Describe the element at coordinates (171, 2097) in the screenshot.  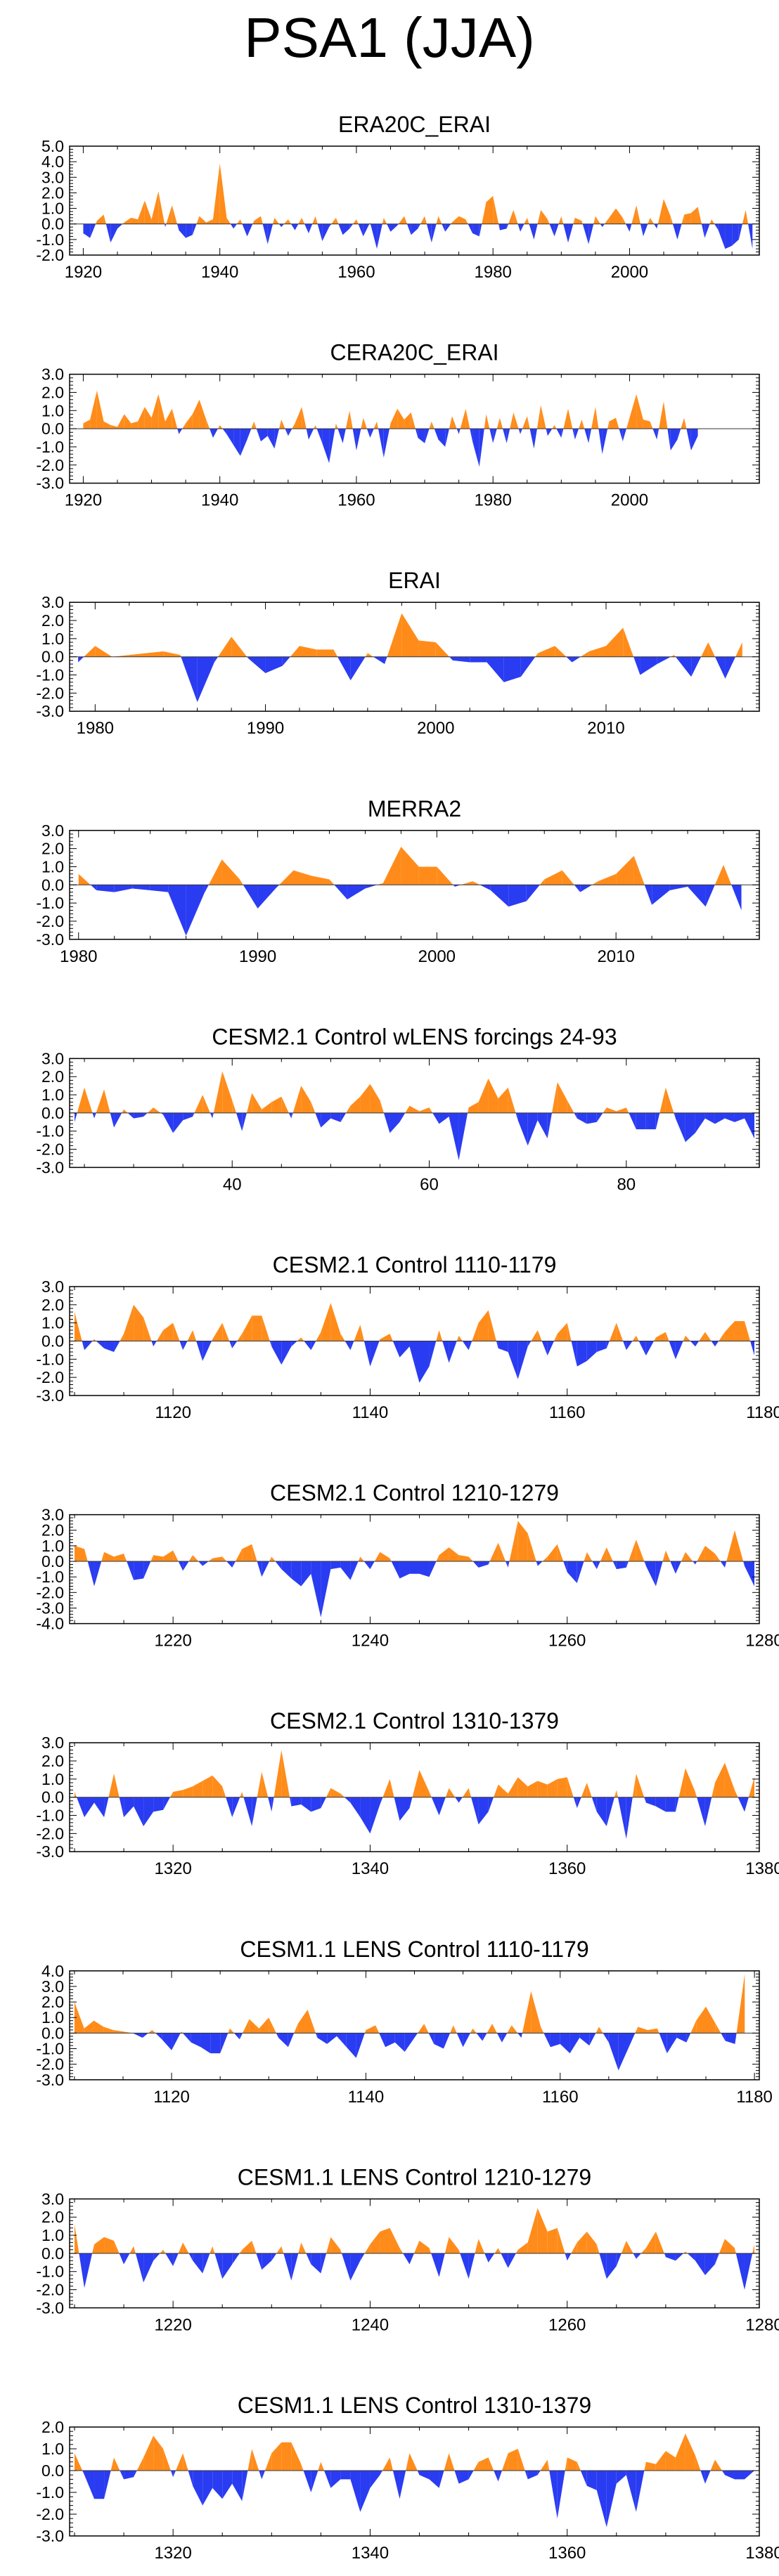
I see `x-tick-label: 1120` at that location.